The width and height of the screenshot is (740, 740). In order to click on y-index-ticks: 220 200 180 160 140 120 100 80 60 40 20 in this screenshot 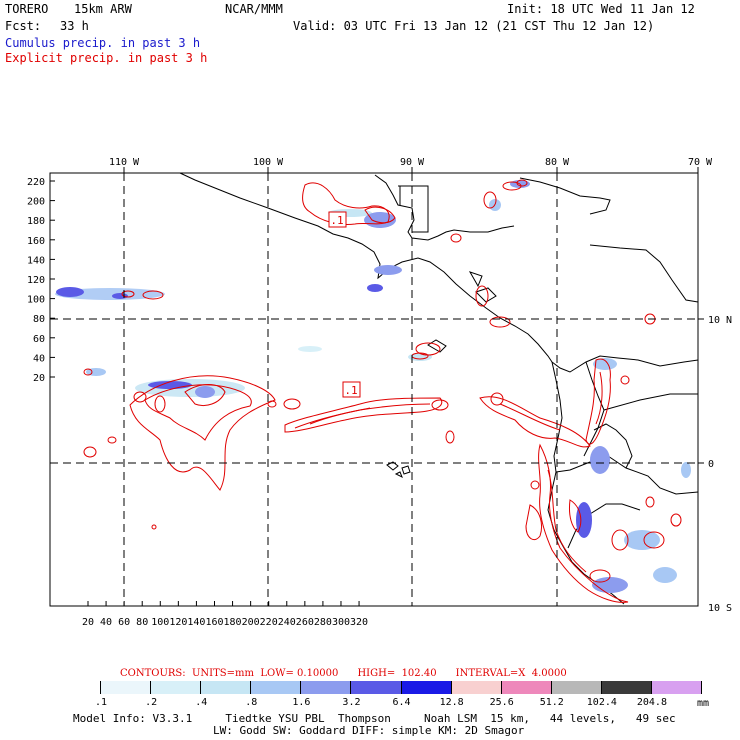, I will do `click(41, 280)`.